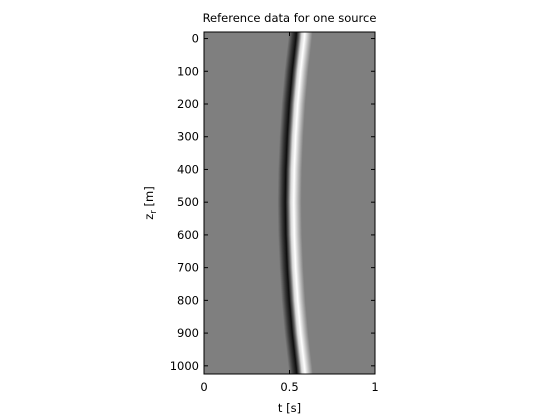  What do you see at coordinates (150, 202) in the screenshot?
I see `y-axis-label: zr [m]` at bounding box center [150, 202].